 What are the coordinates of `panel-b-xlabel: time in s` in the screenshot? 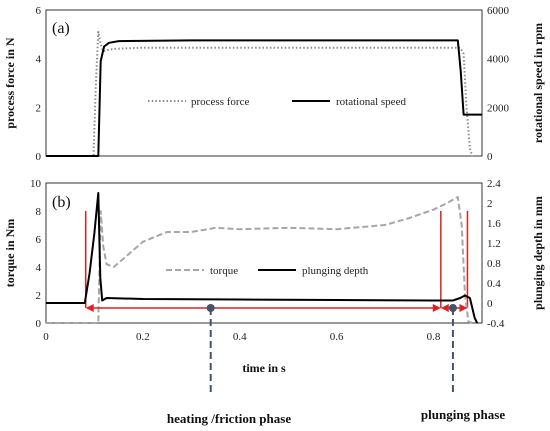 It's located at (264, 368).